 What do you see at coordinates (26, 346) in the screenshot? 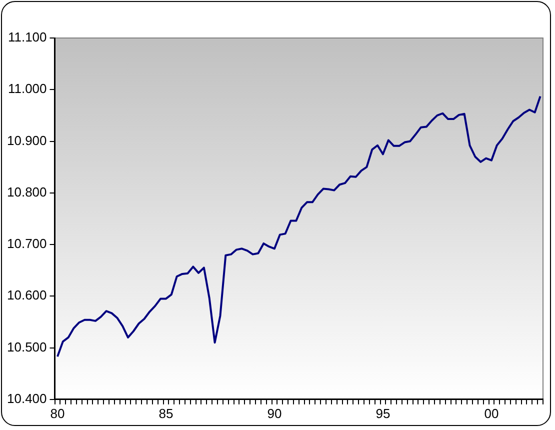
I see `y-tick-label: 10.500` at bounding box center [26, 346].